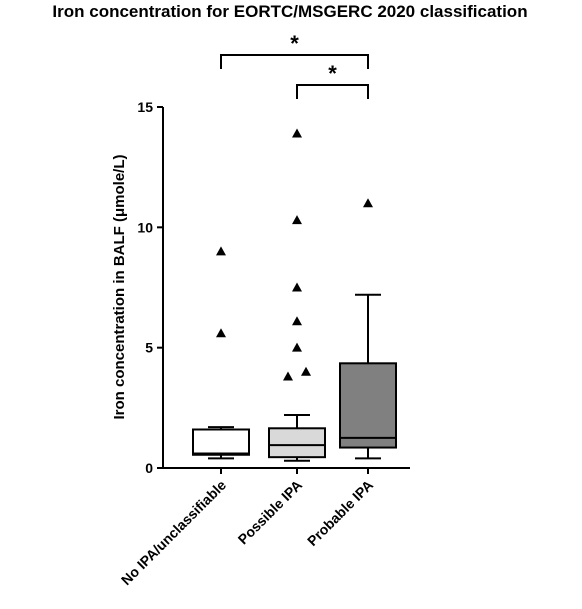  Describe the element at coordinates (340, 513) in the screenshot. I see `x-tick-label: Probable IPA` at that location.